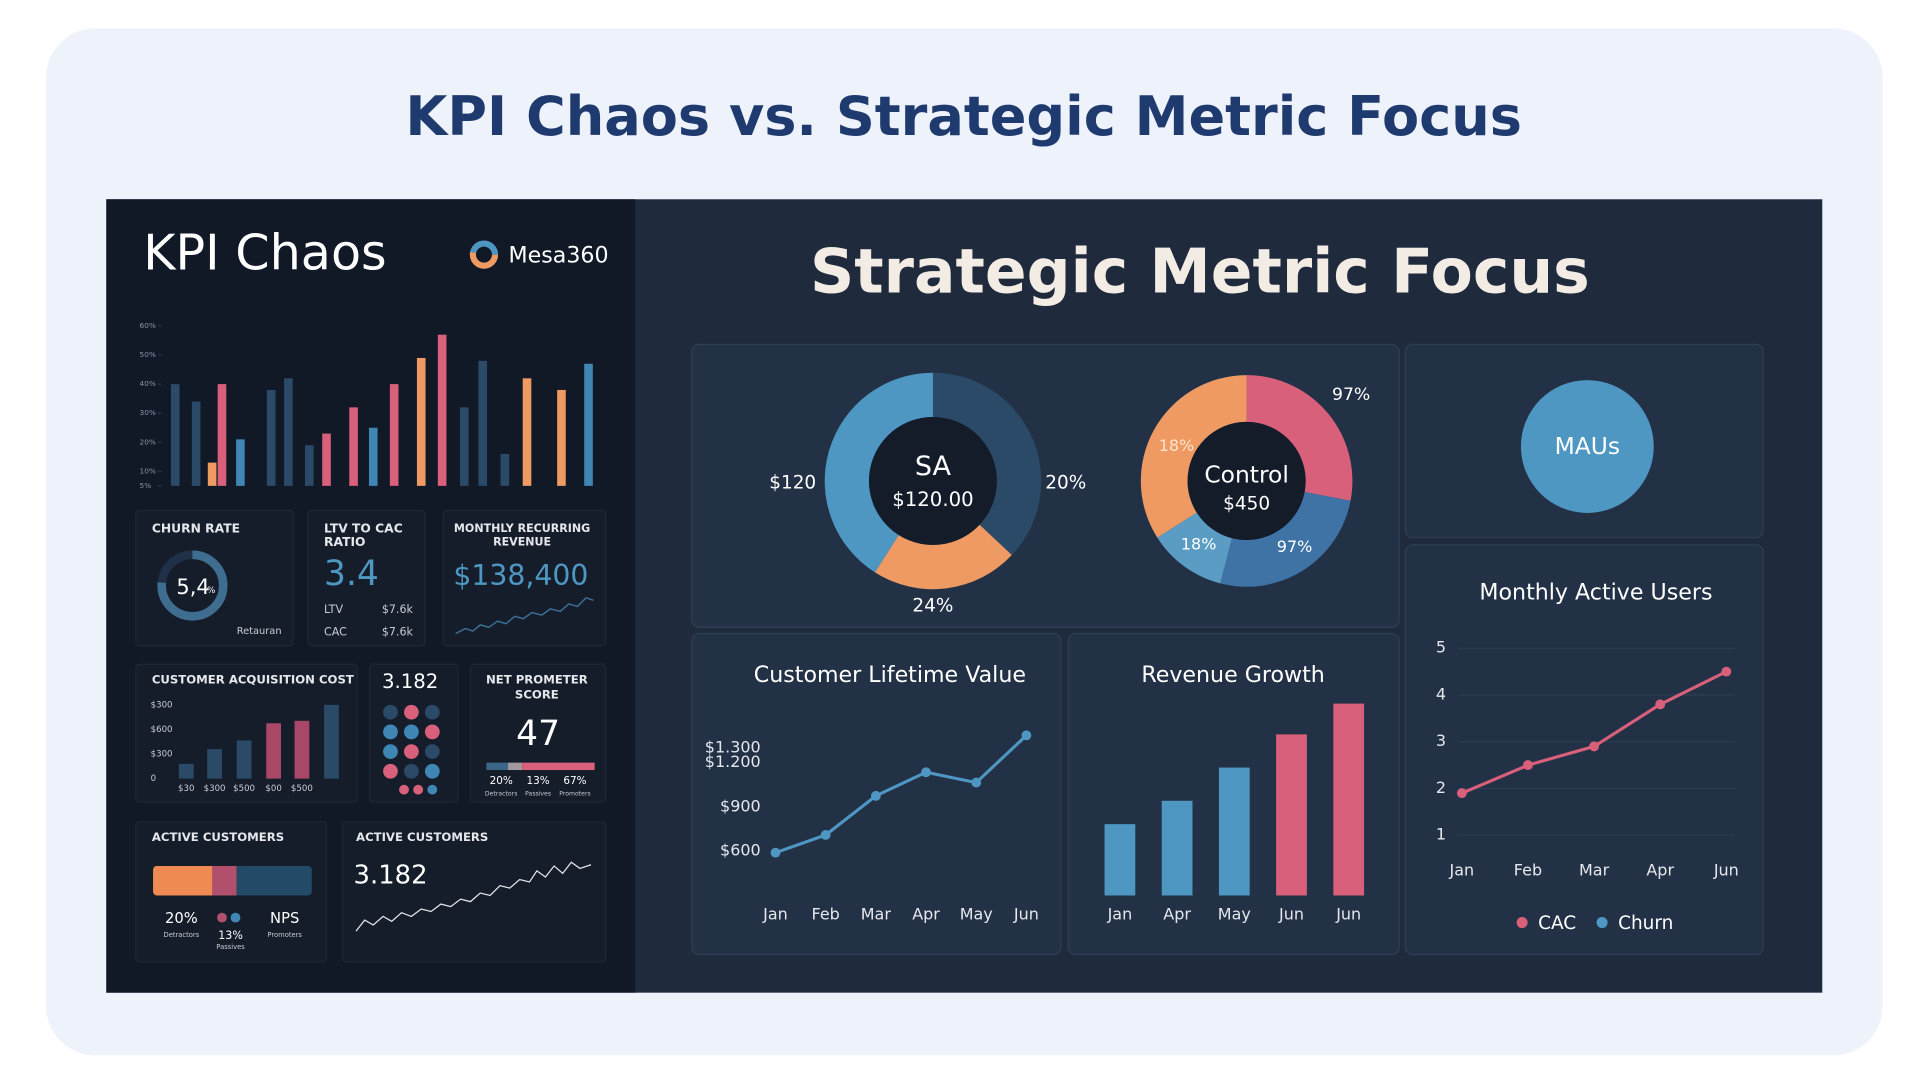  Describe the element at coordinates (1602, 923) in the screenshot. I see `legend-swatch` at that location.